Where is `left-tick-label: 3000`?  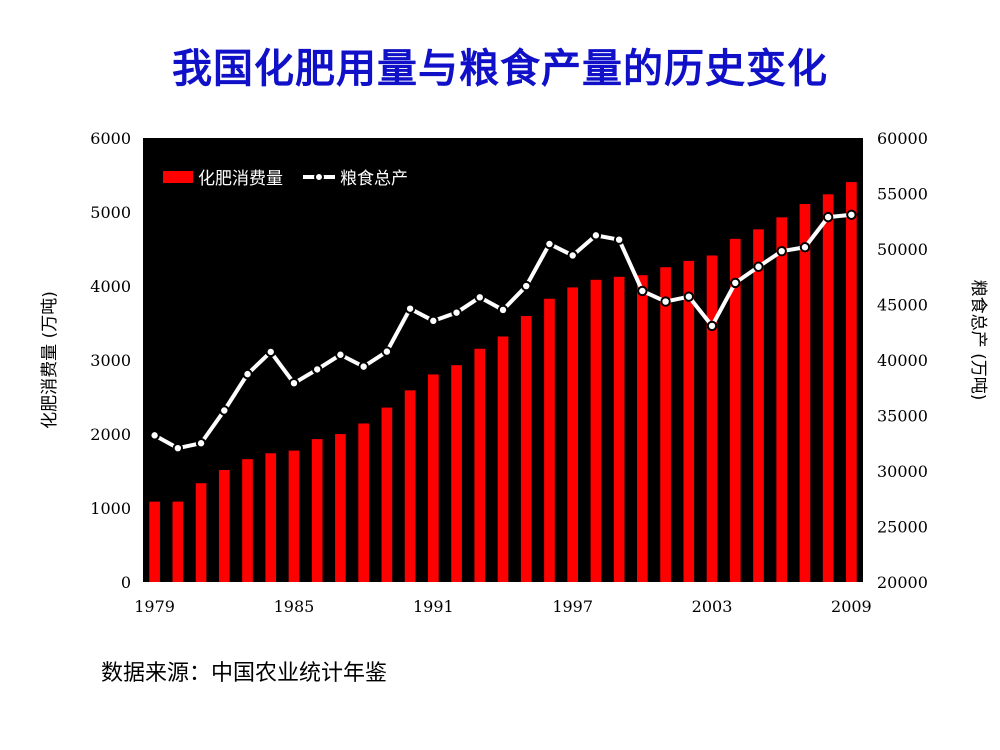
left-tick-label: 3000 is located at coordinates (110, 360).